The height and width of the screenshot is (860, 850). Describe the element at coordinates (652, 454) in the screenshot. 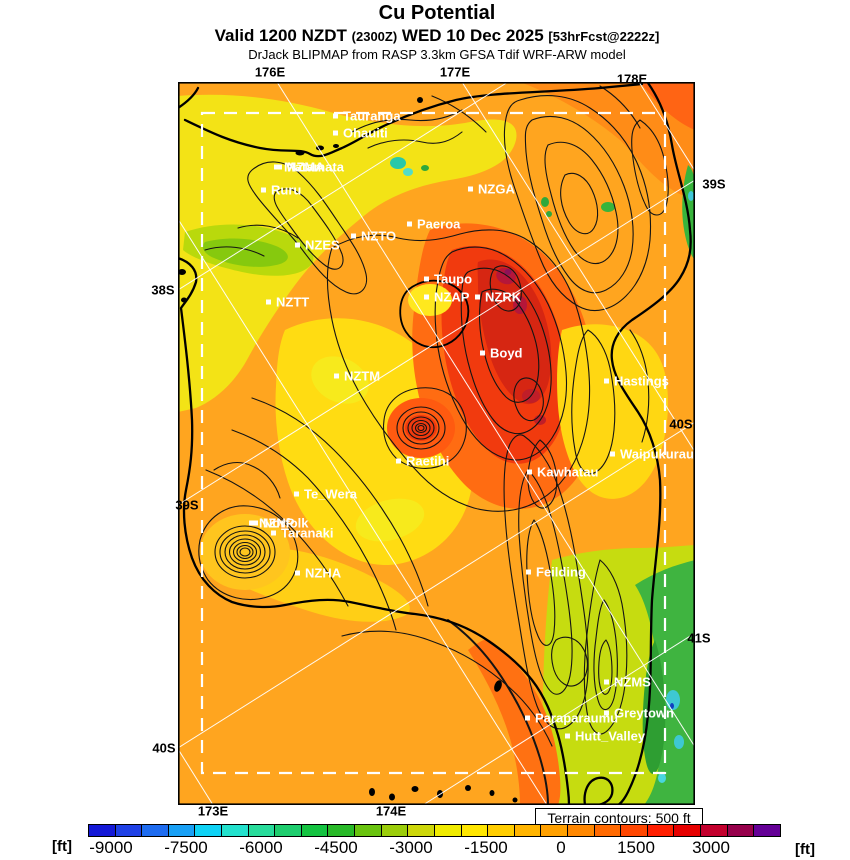

I see `station-label: Waipukurau` at that location.